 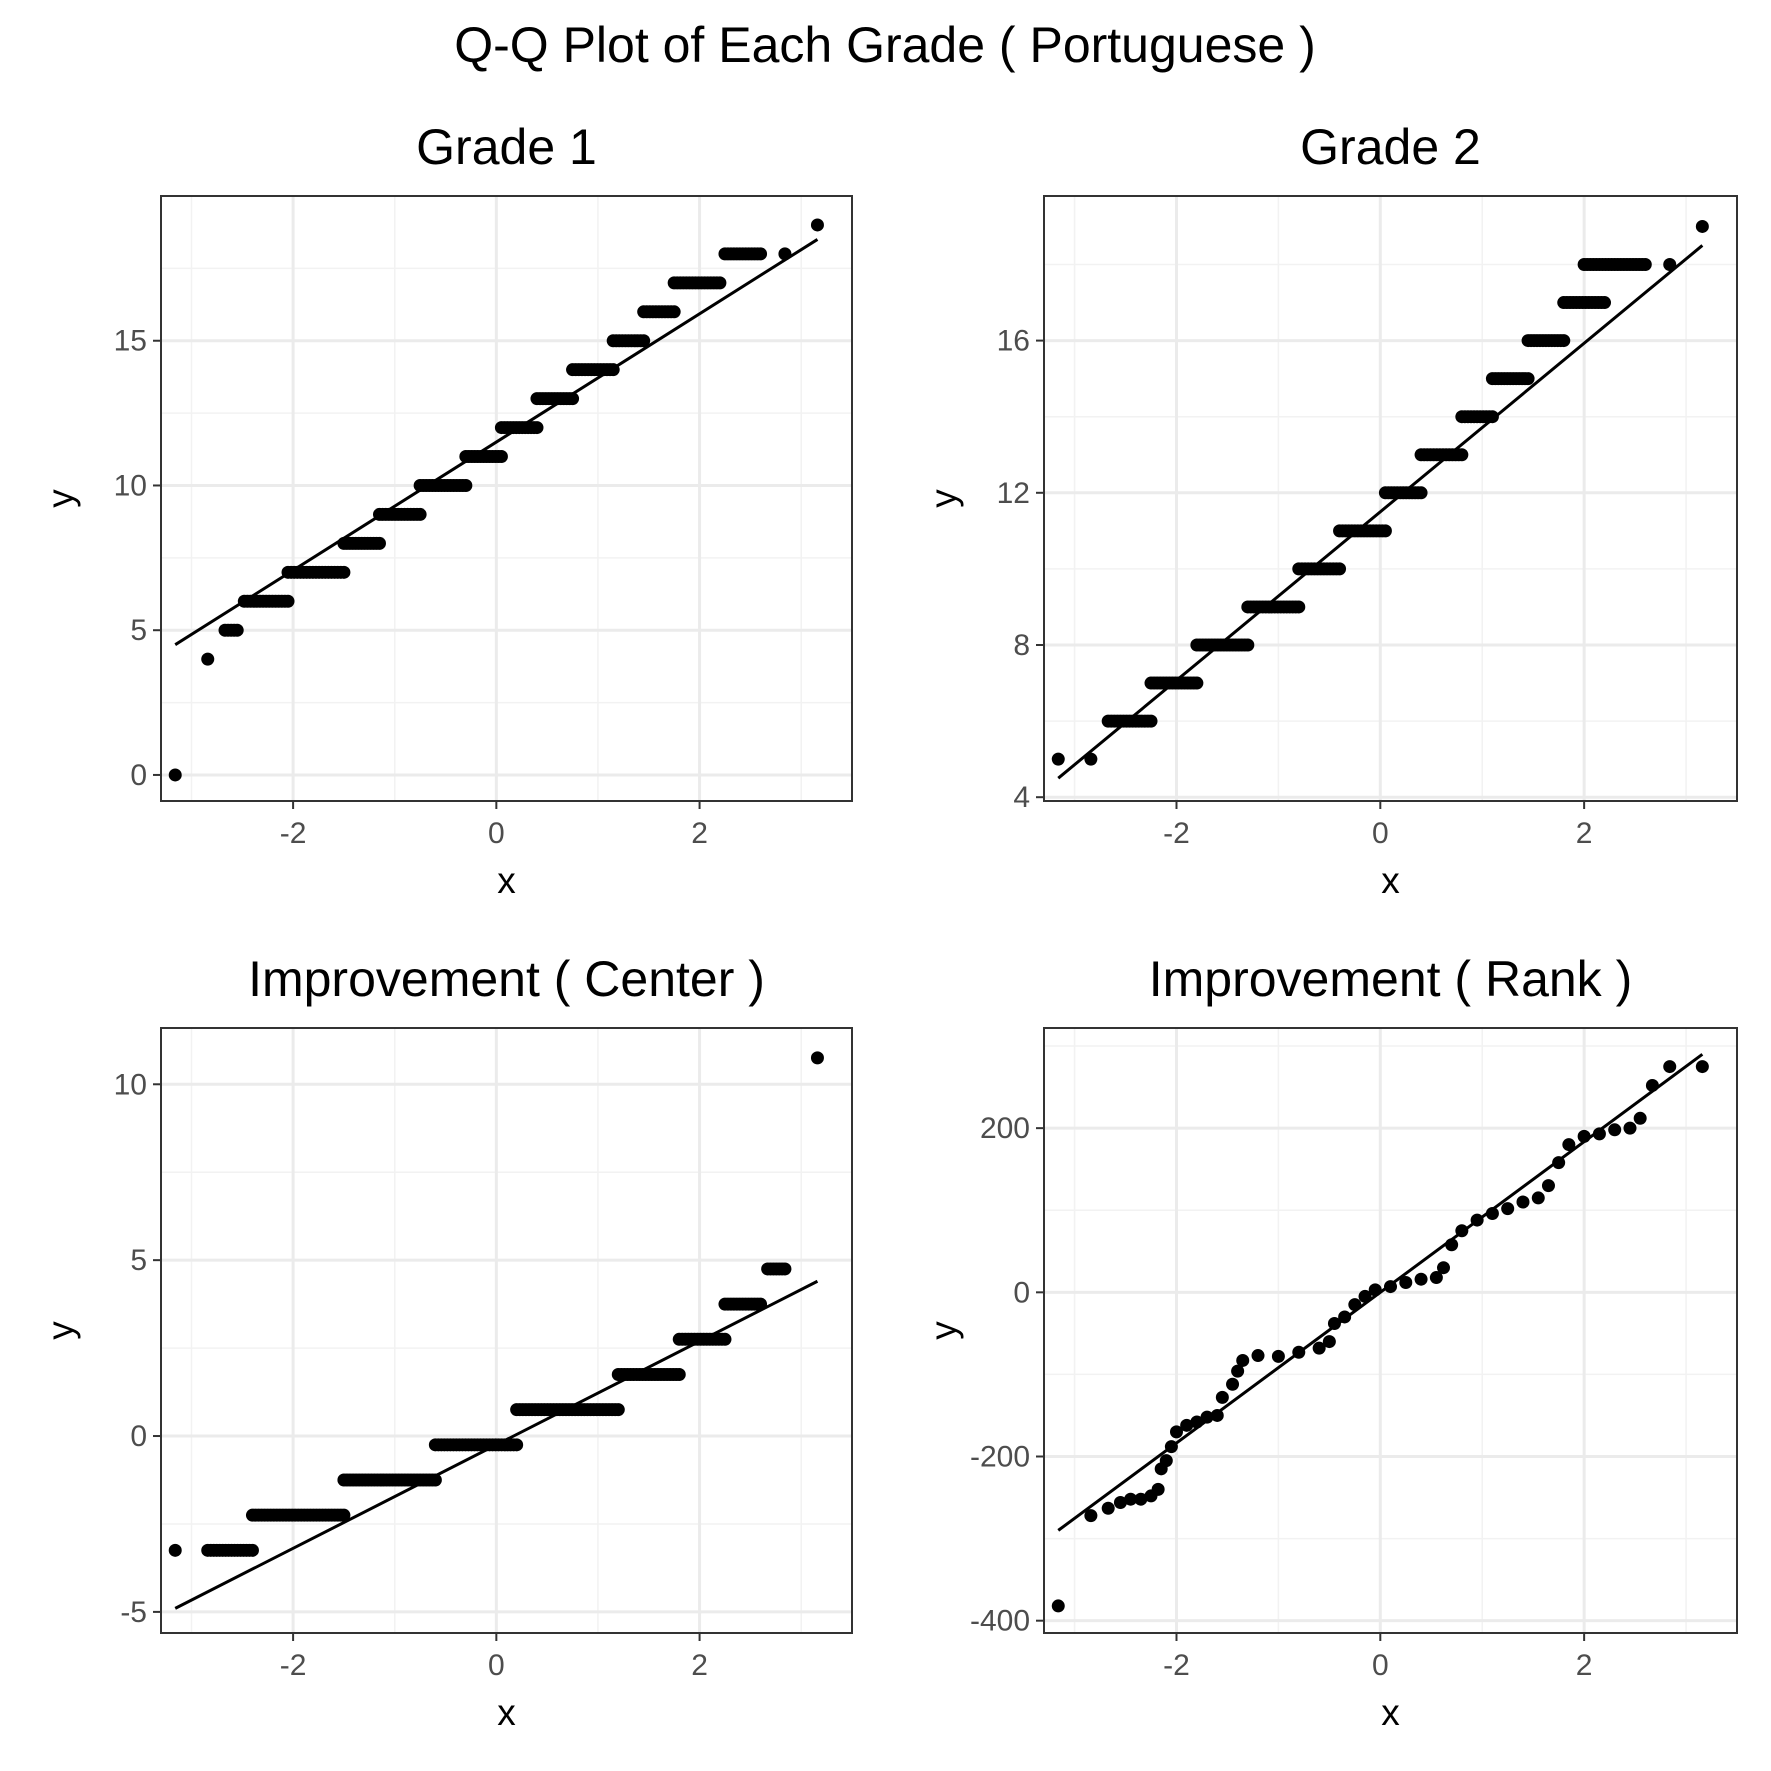 I want to click on y-tick-label: -200, so click(x=1000, y=1457).